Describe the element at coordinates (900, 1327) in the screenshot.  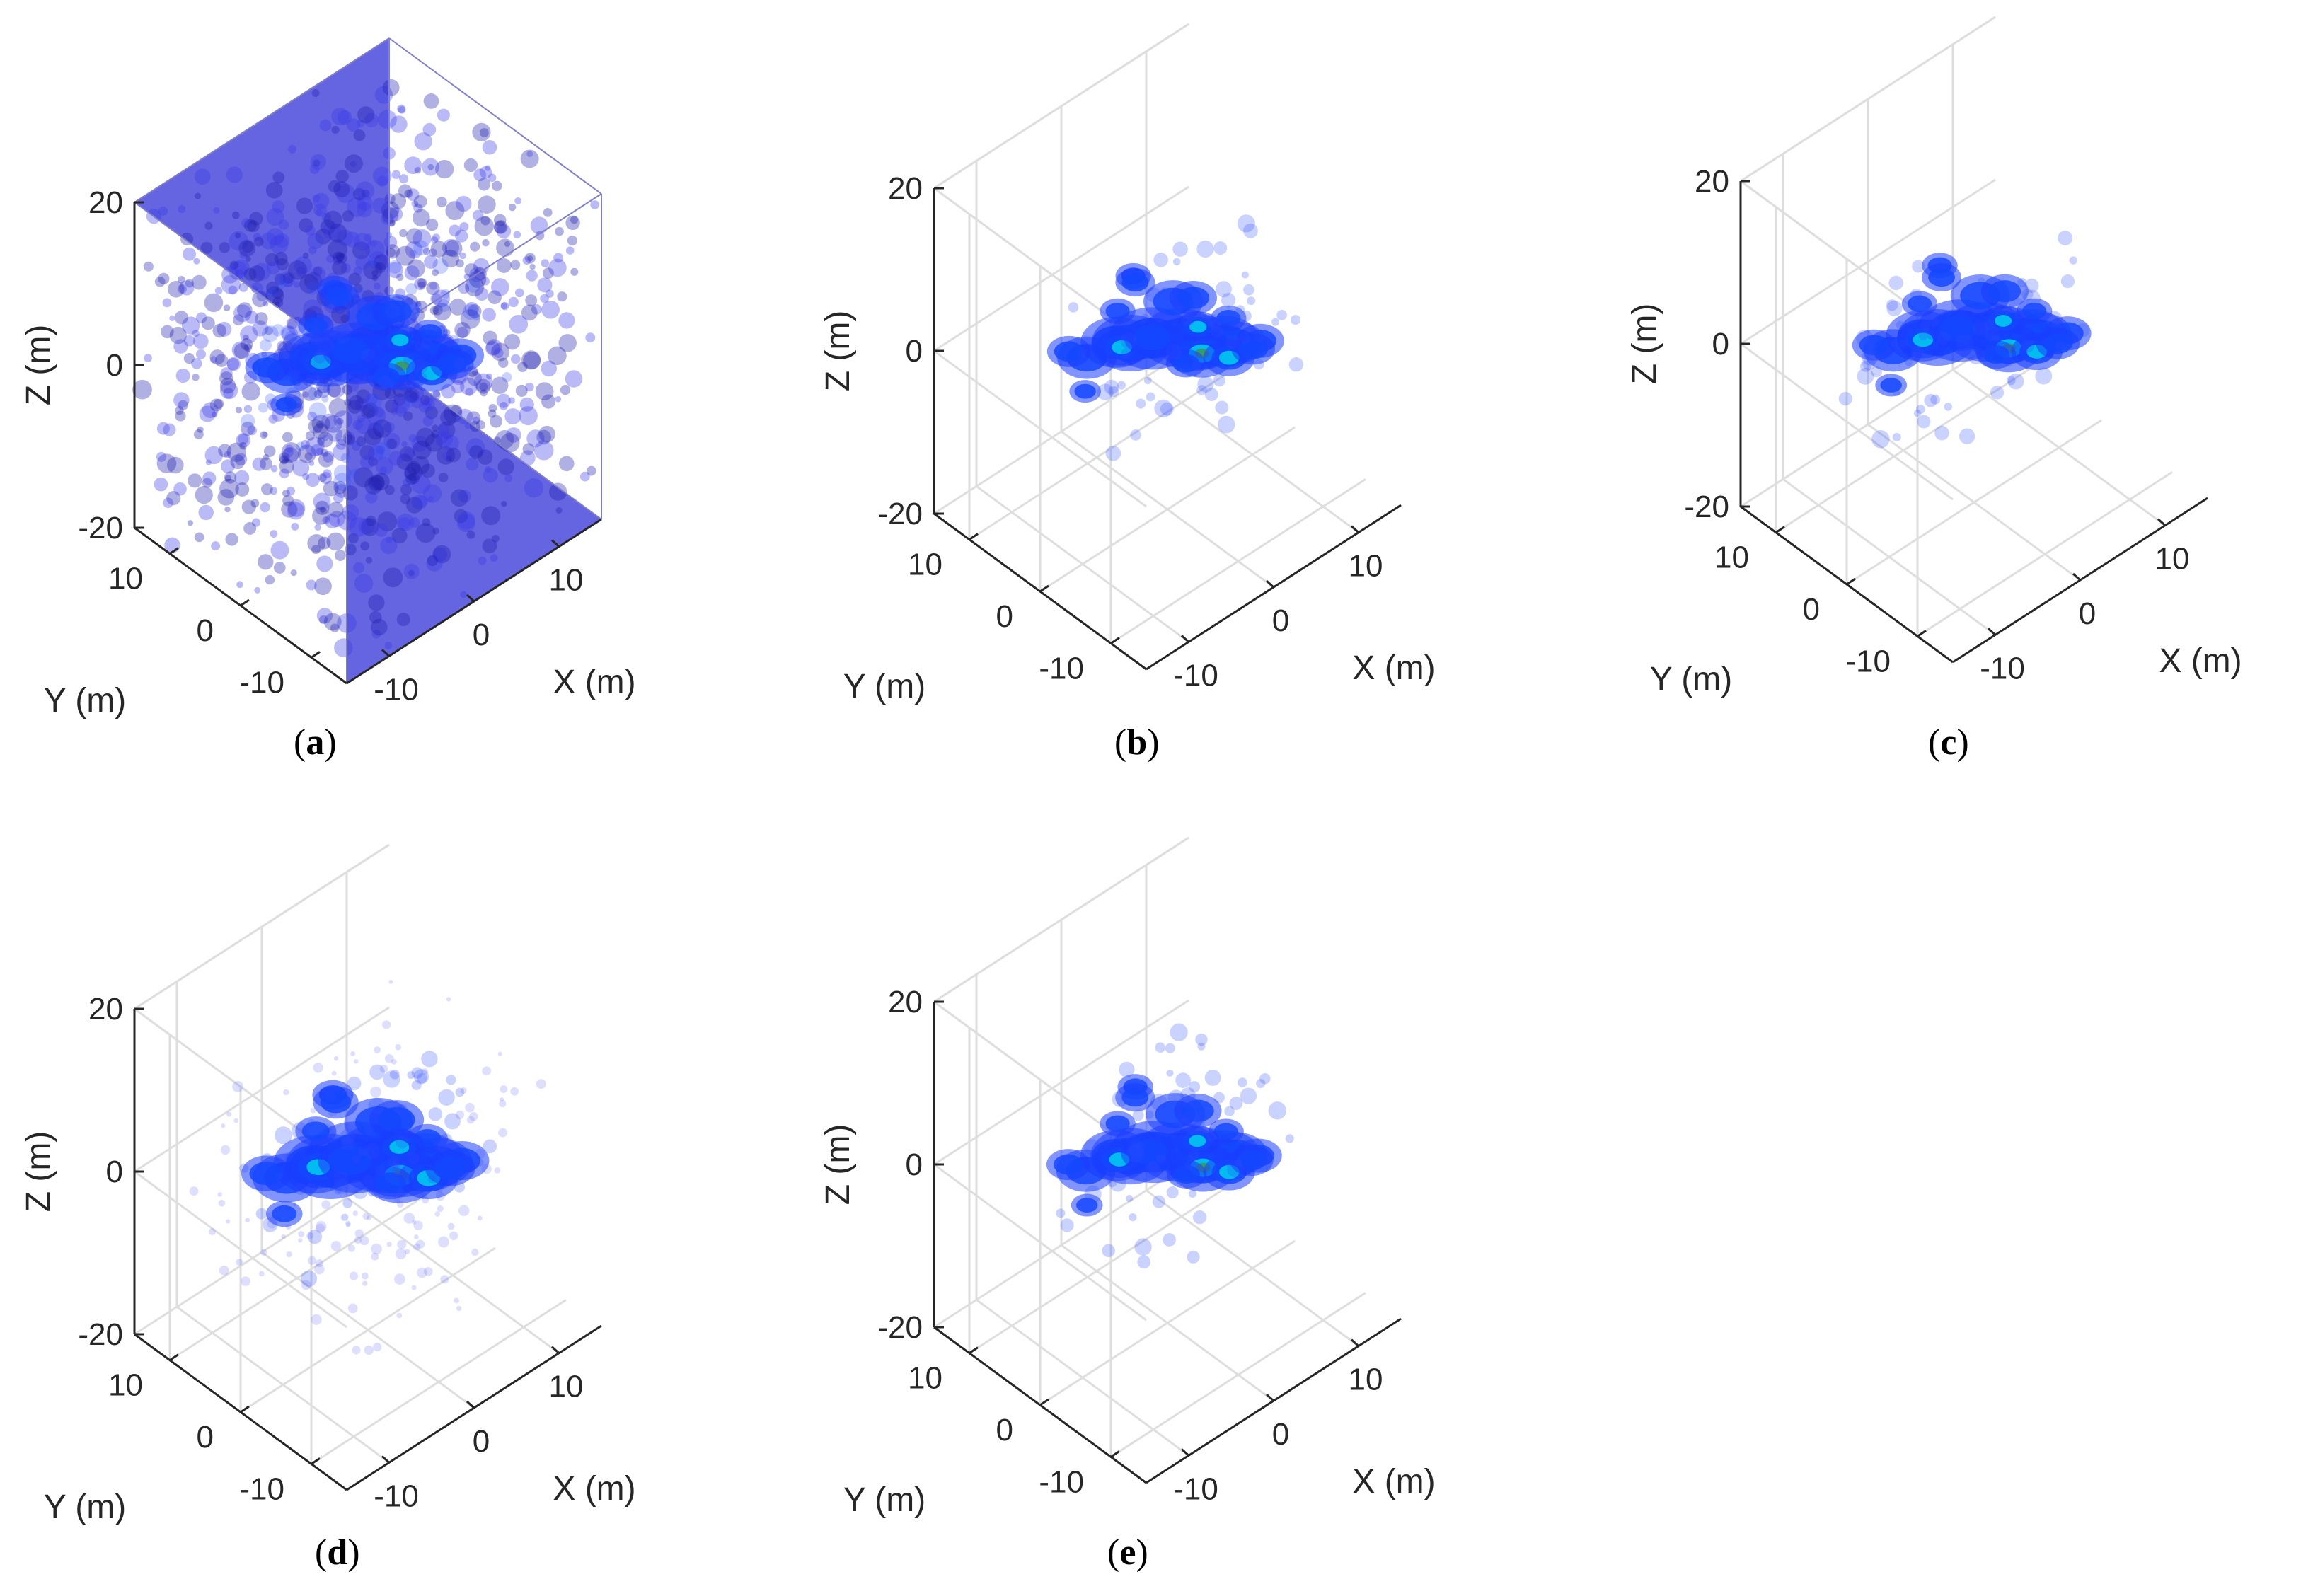
I see `z-tick-label-e: -20` at that location.